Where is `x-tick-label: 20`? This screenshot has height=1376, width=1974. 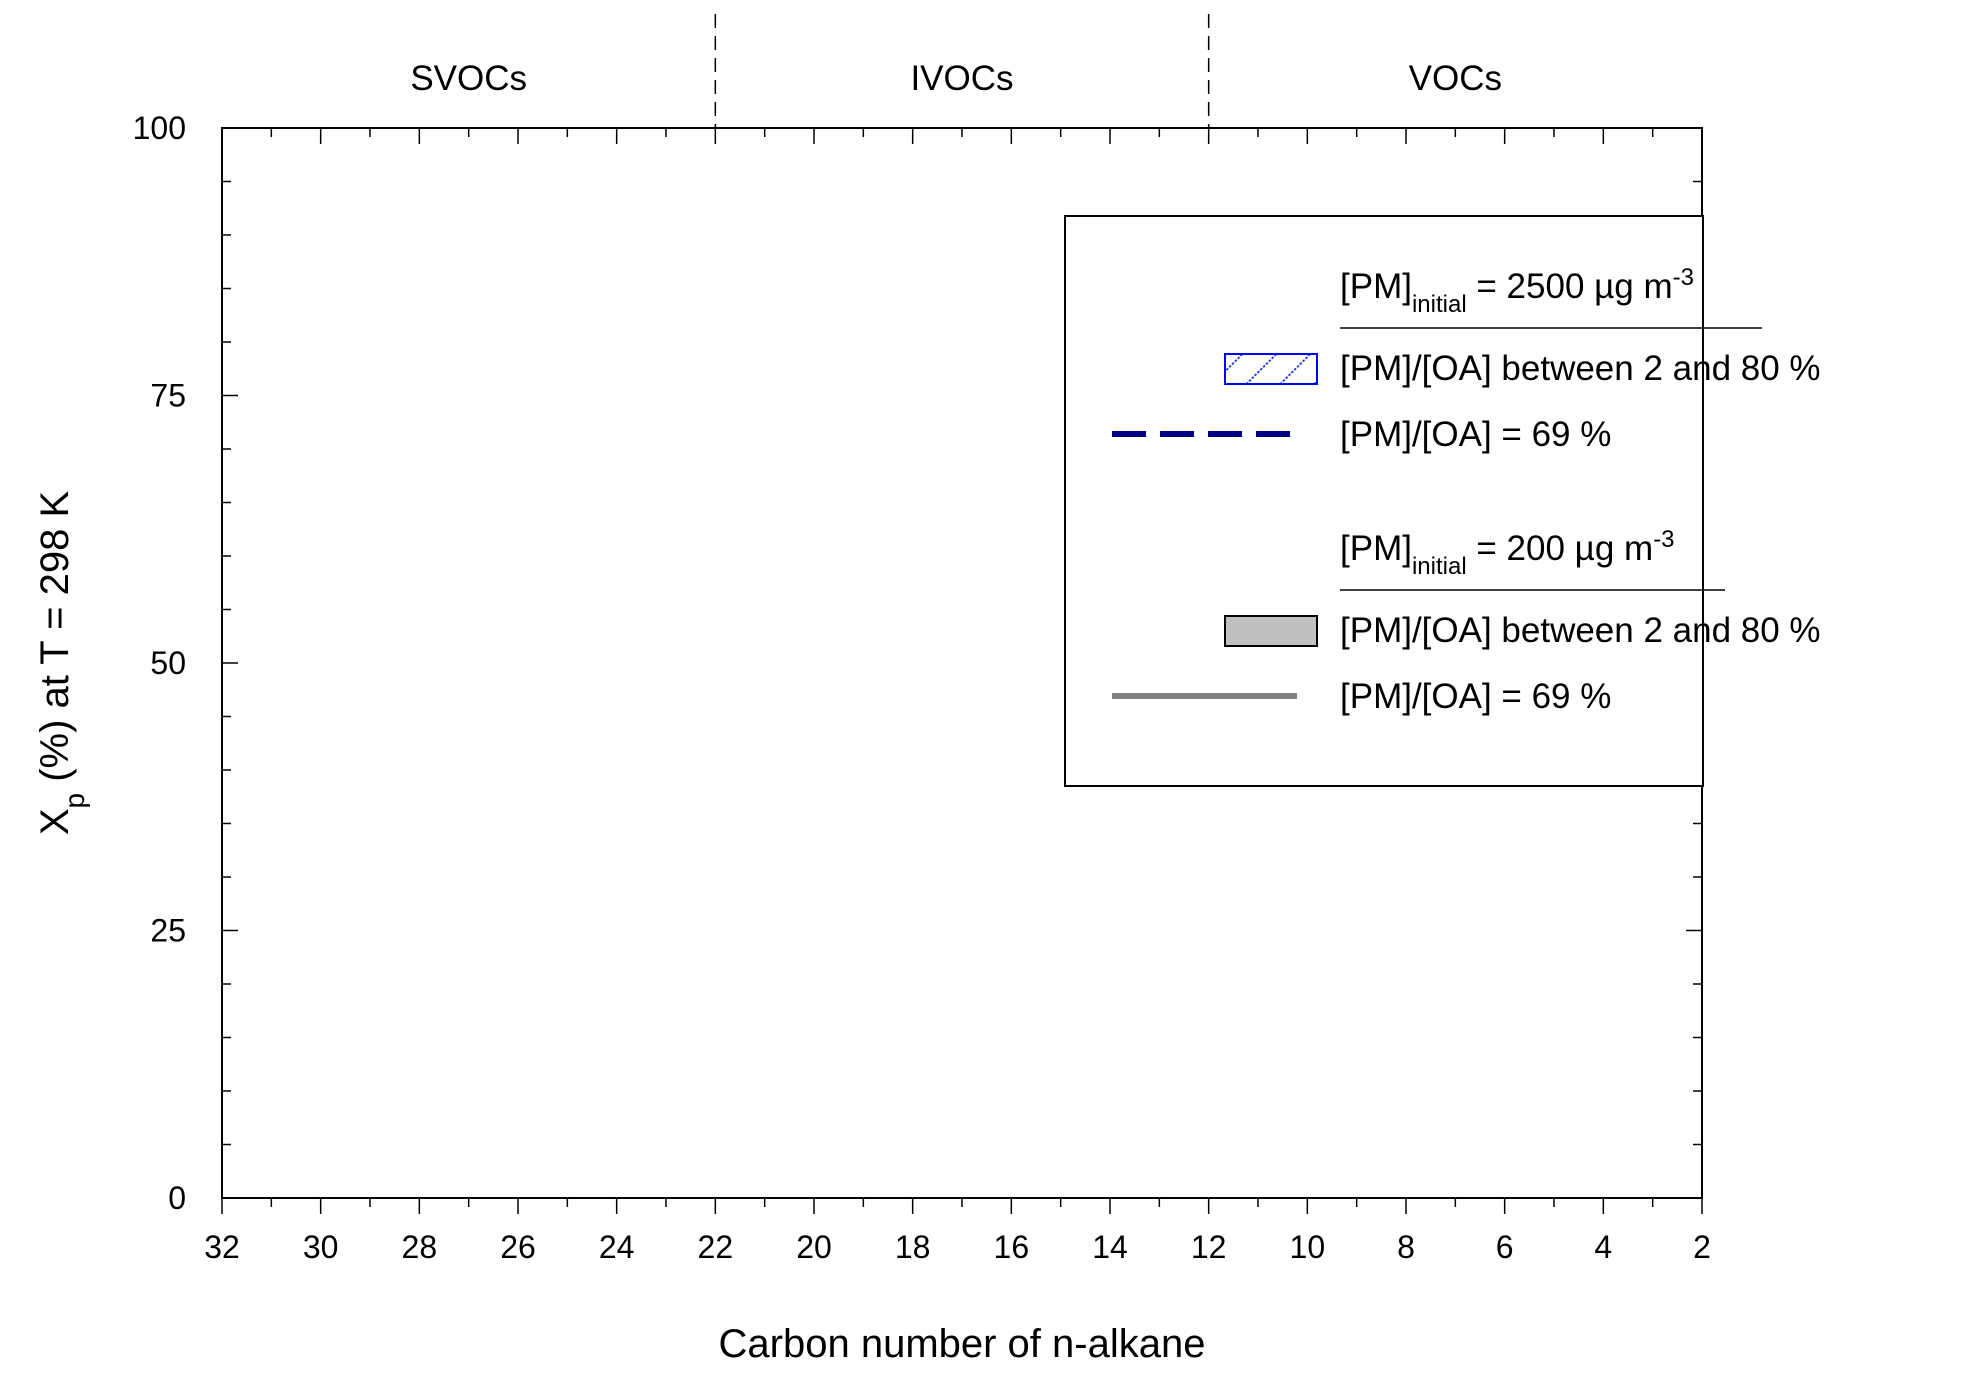
x-tick-label: 20 is located at coordinates (814, 1247).